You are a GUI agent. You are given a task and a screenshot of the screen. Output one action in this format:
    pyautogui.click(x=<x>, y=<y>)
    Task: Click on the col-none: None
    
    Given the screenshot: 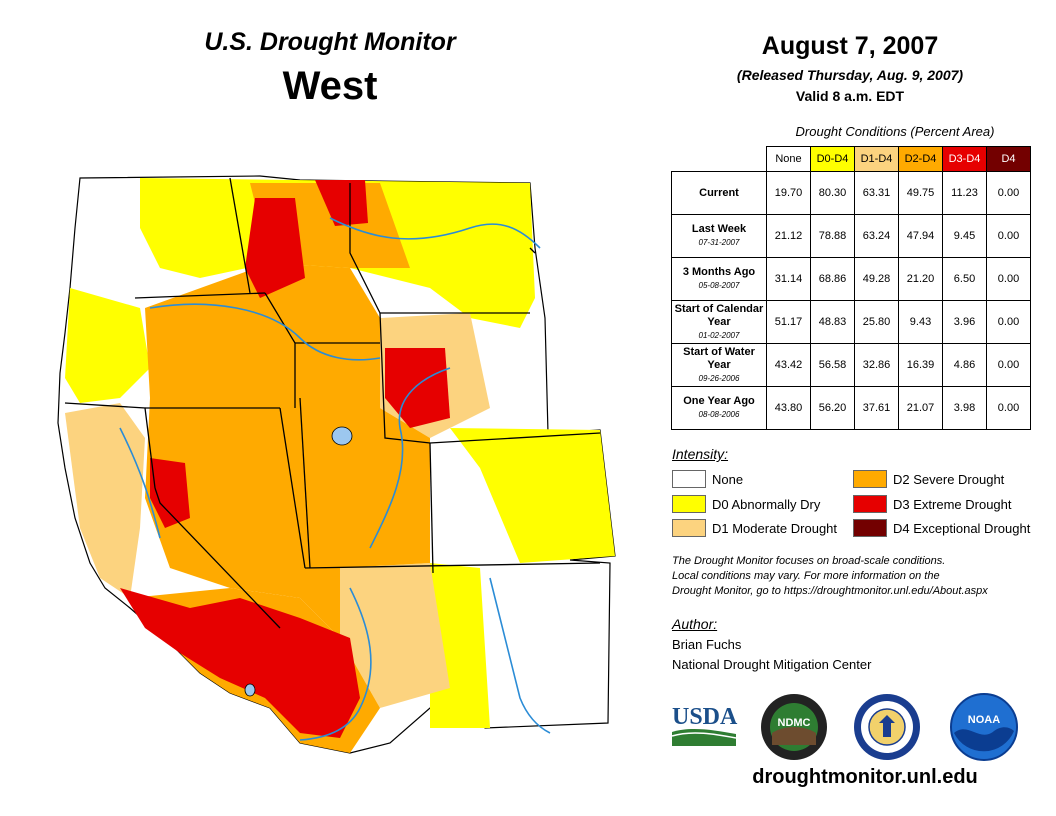 What is the action you would take?
    pyautogui.click(x=788, y=159)
    